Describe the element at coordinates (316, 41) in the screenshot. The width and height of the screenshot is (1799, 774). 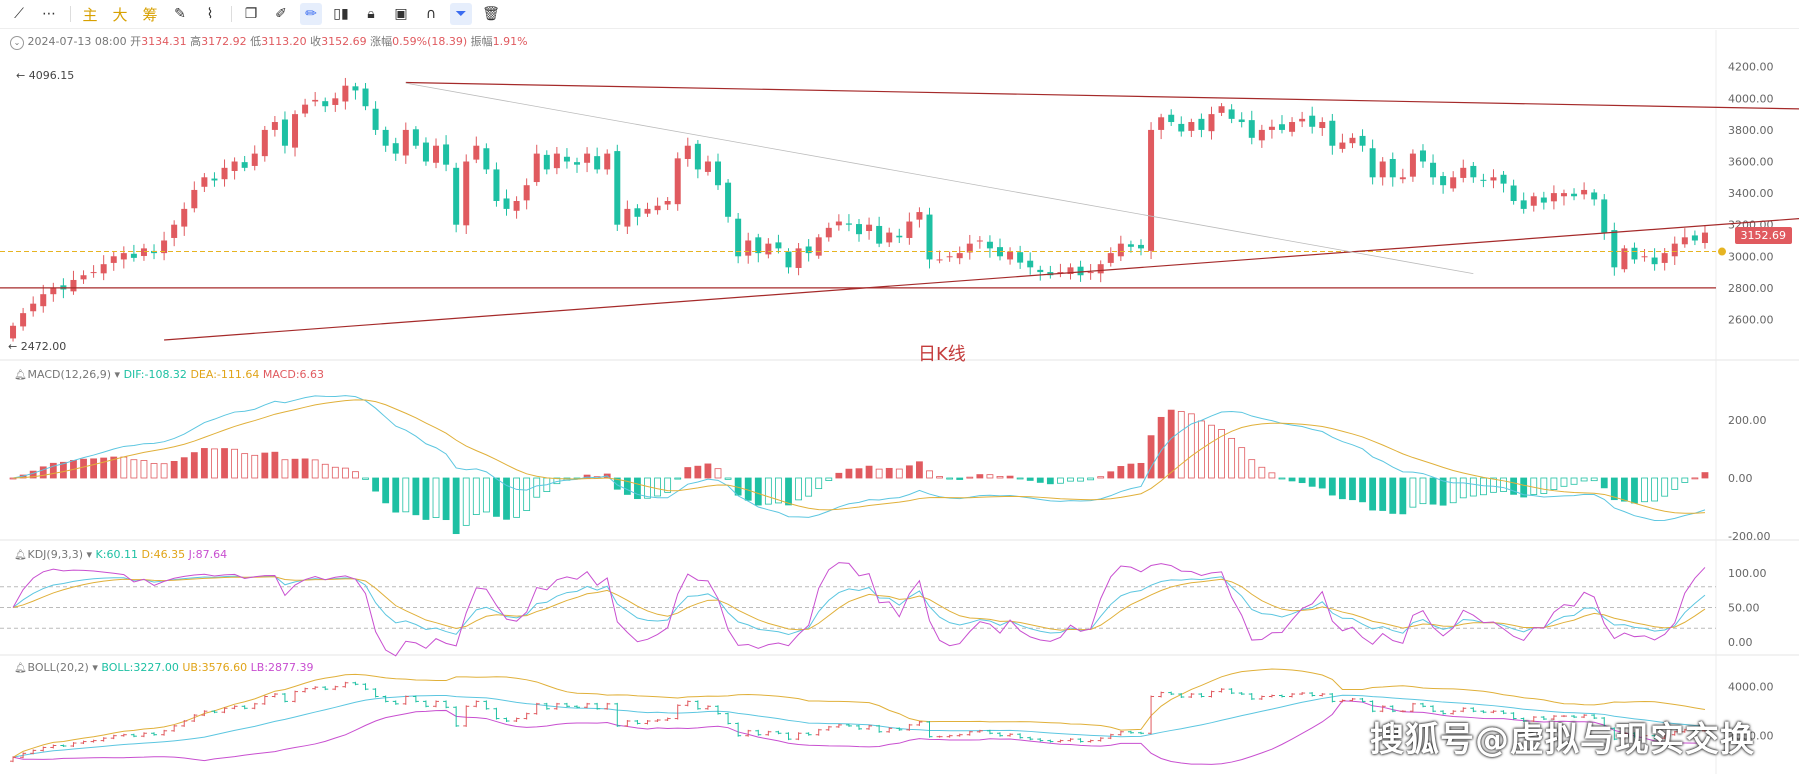
I see `close-label: 收` at that location.